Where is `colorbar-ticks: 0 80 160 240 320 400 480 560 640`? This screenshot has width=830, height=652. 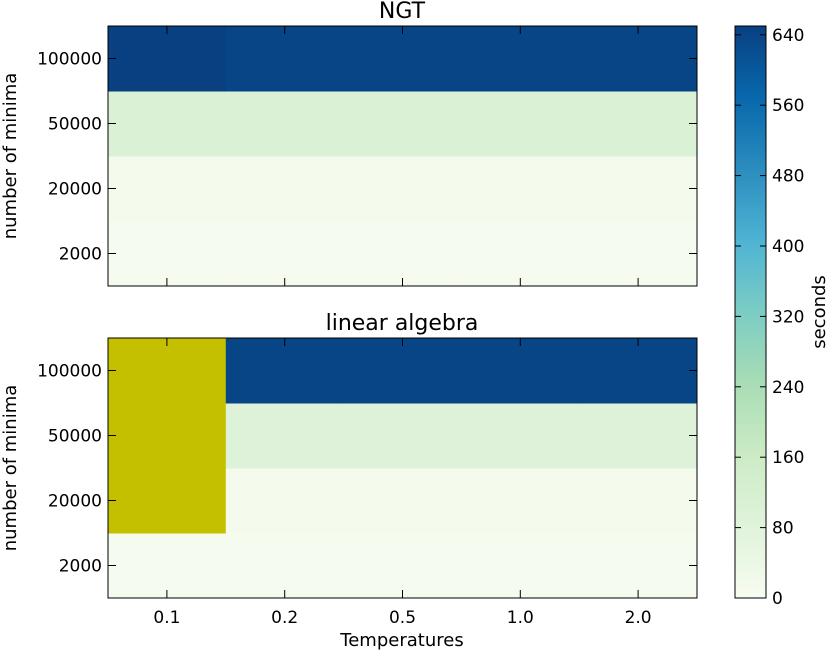 colorbar-ticks: 0 80 160 240 320 400 480 560 640 is located at coordinates (769, 317).